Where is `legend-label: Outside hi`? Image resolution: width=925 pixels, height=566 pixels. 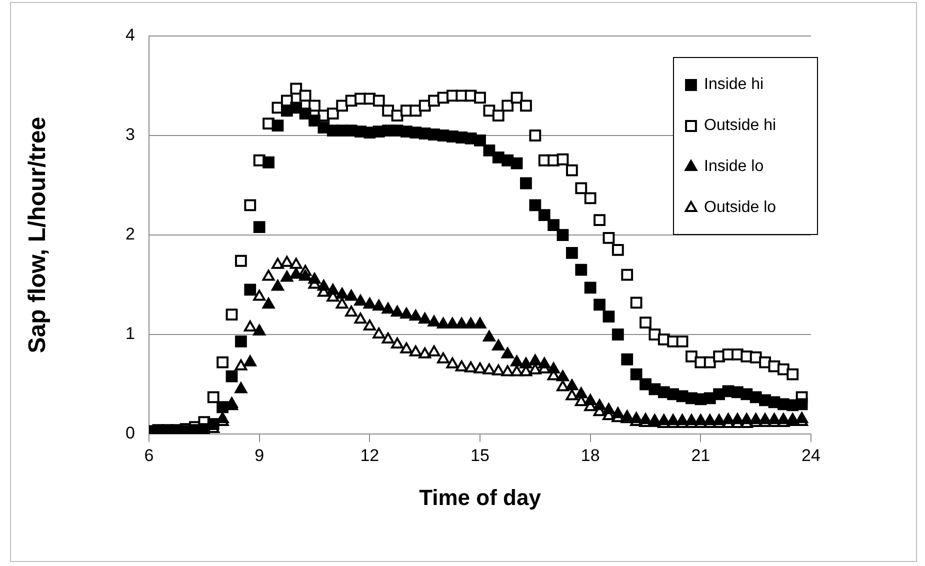
legend-label: Outside hi is located at coordinates (740, 125).